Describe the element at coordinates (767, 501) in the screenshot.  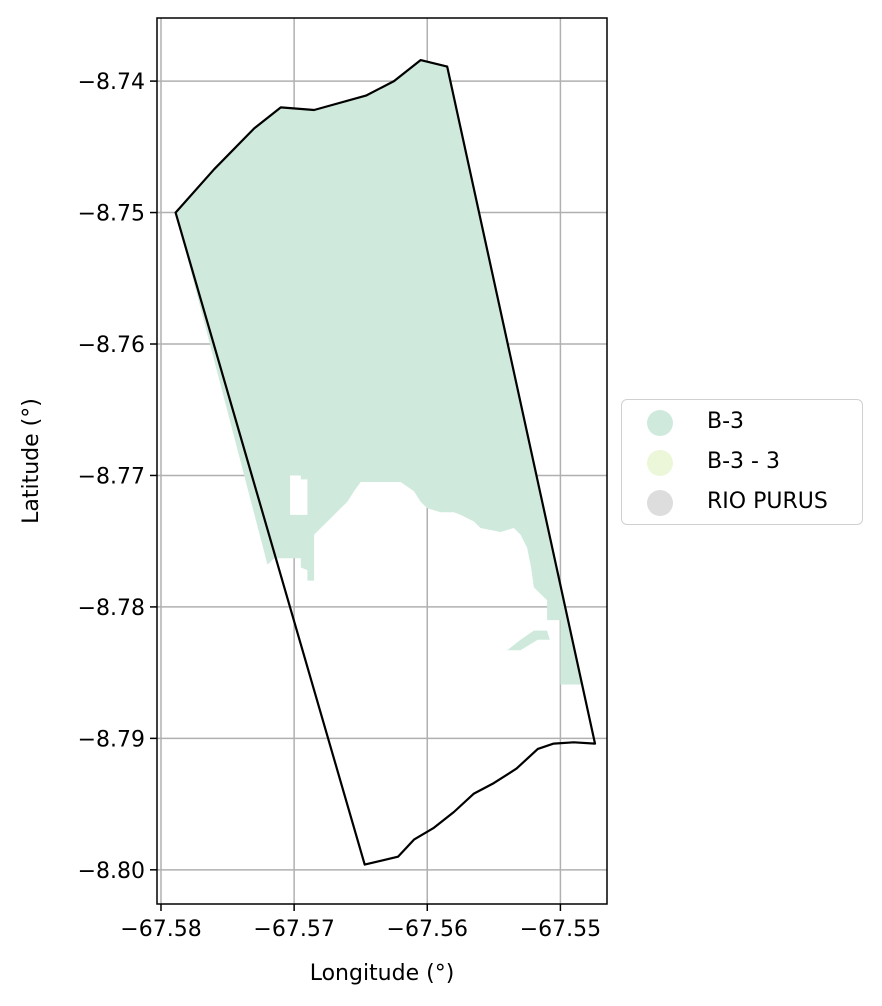
I see `legend-label-rio-purus: RIO PURUS` at that location.